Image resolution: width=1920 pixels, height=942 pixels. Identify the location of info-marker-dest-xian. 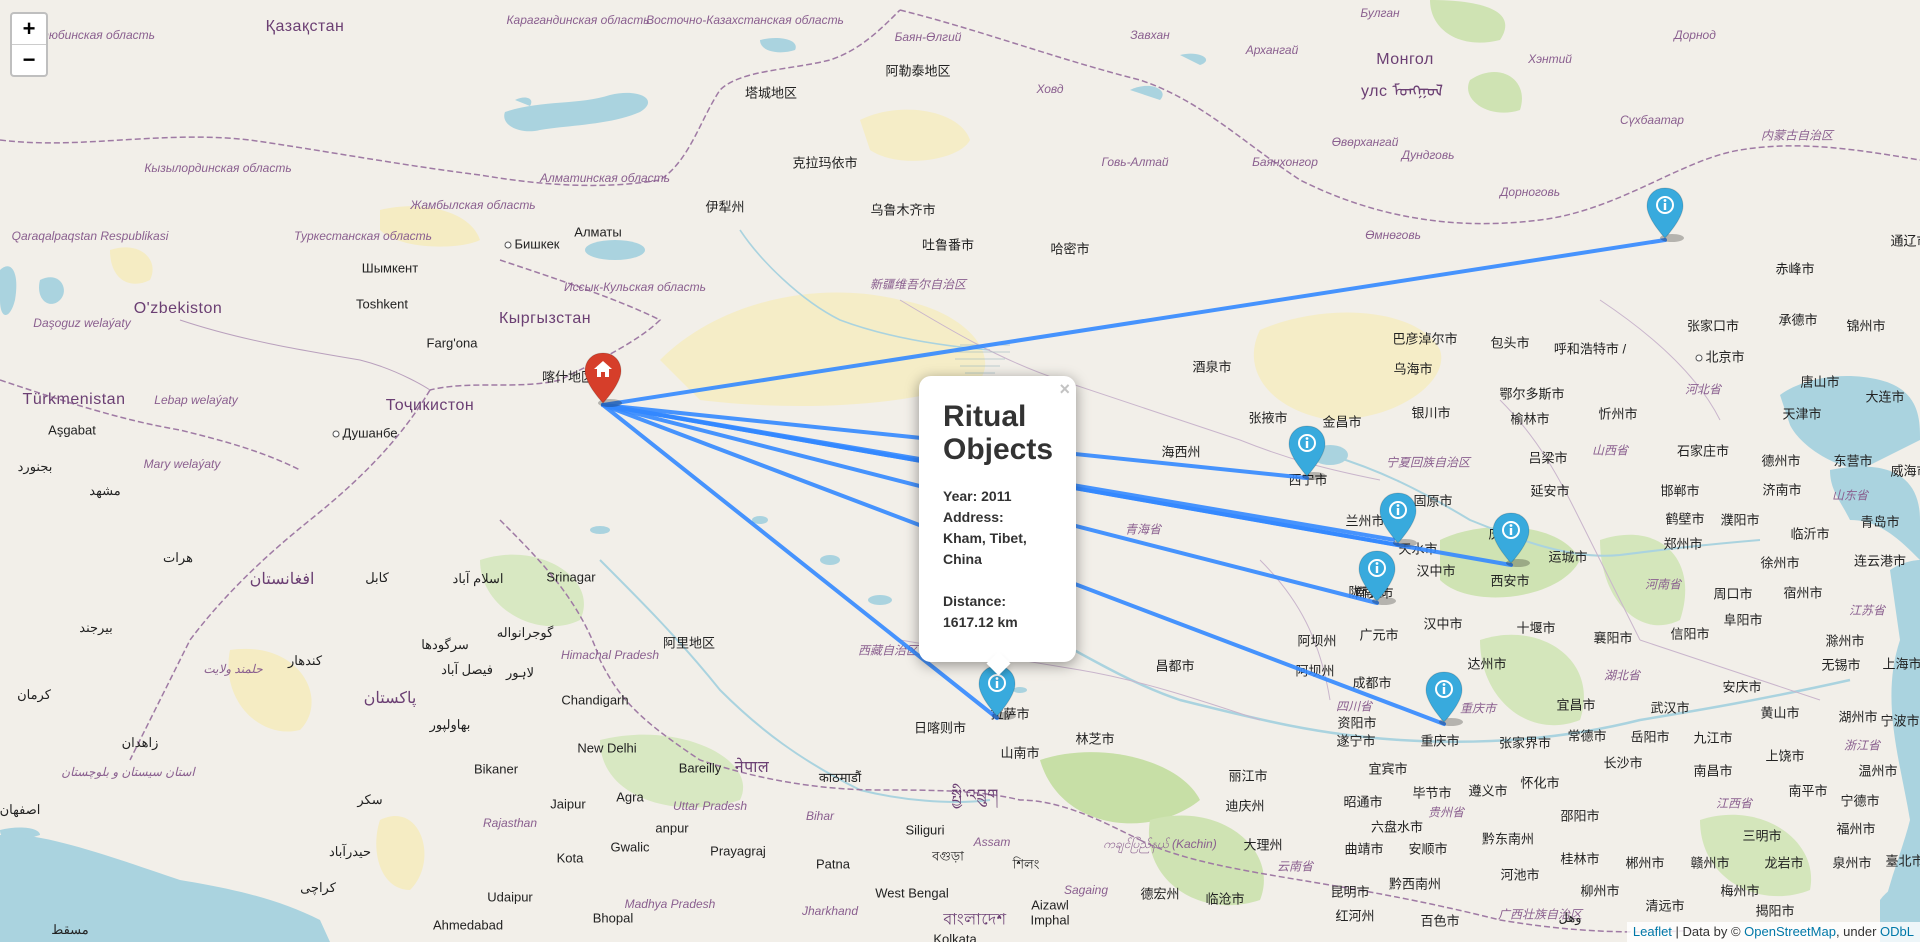
(1511, 539).